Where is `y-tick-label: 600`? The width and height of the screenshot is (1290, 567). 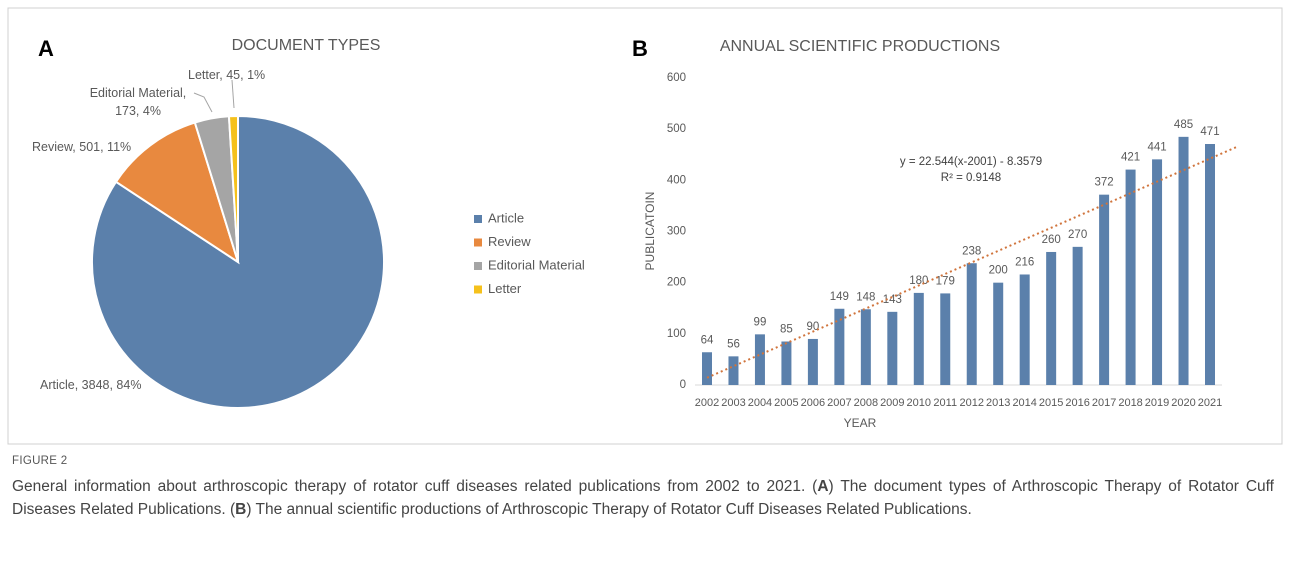
y-tick-label: 600 is located at coordinates (676, 78).